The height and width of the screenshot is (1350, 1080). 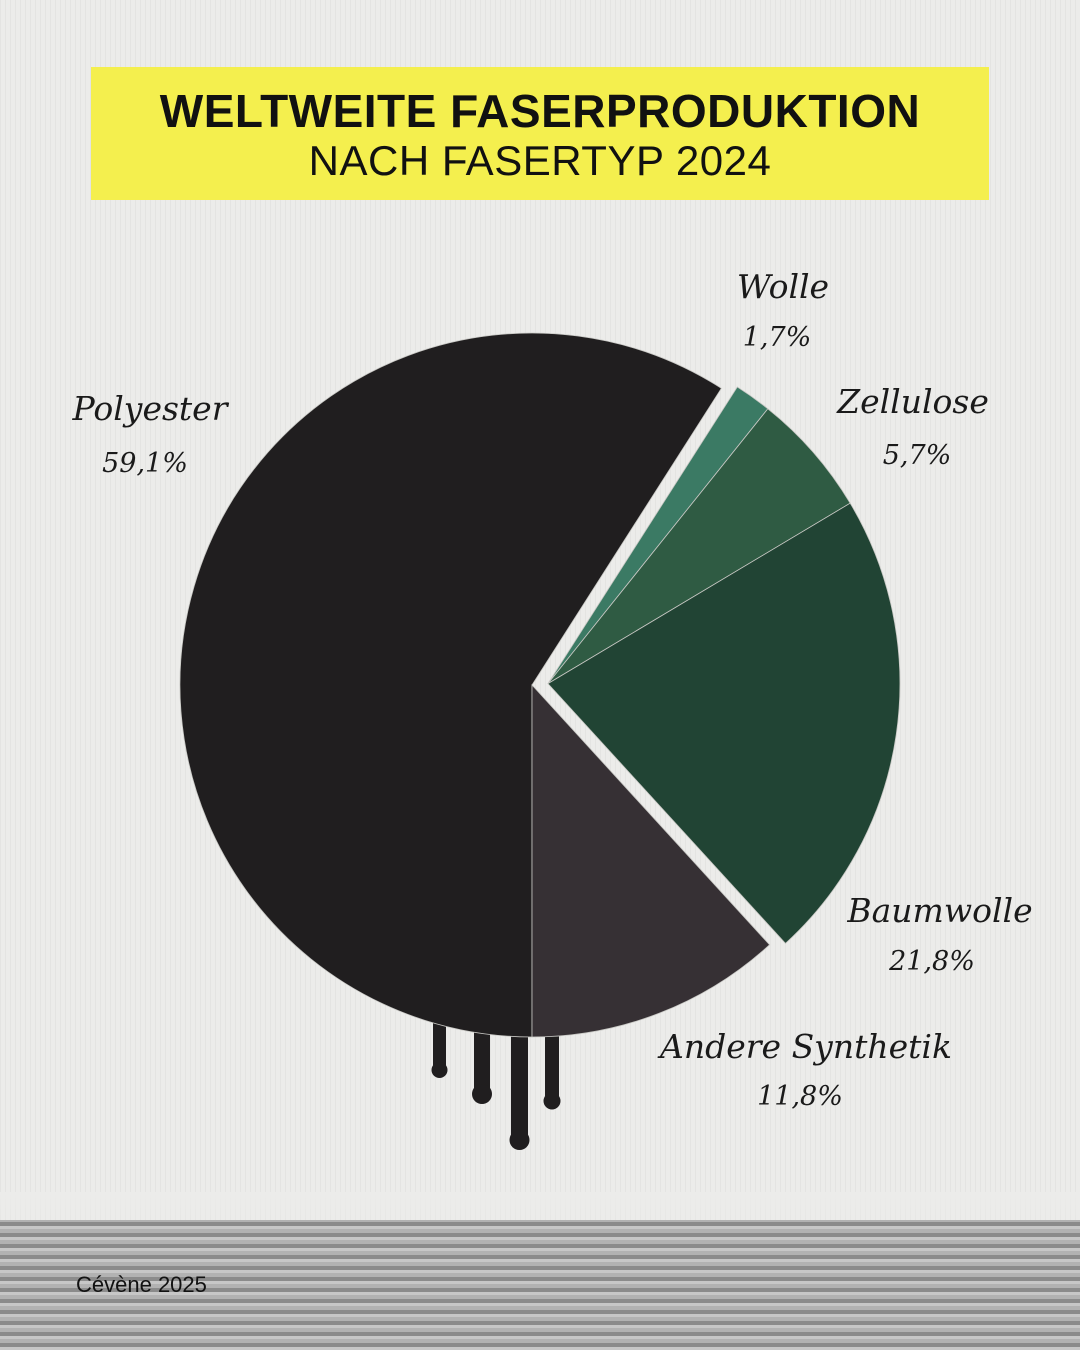 I want to click on slice-label-polyester: Polyester, so click(x=151, y=408).